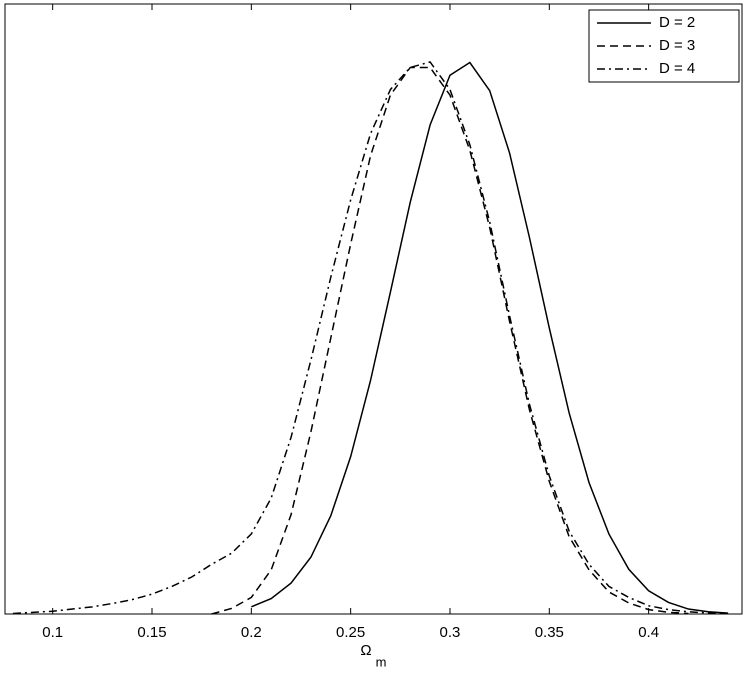 Image resolution: width=747 pixels, height=673 pixels. What do you see at coordinates (549, 632) in the screenshot?
I see `x-tick-label: 0.35` at bounding box center [549, 632].